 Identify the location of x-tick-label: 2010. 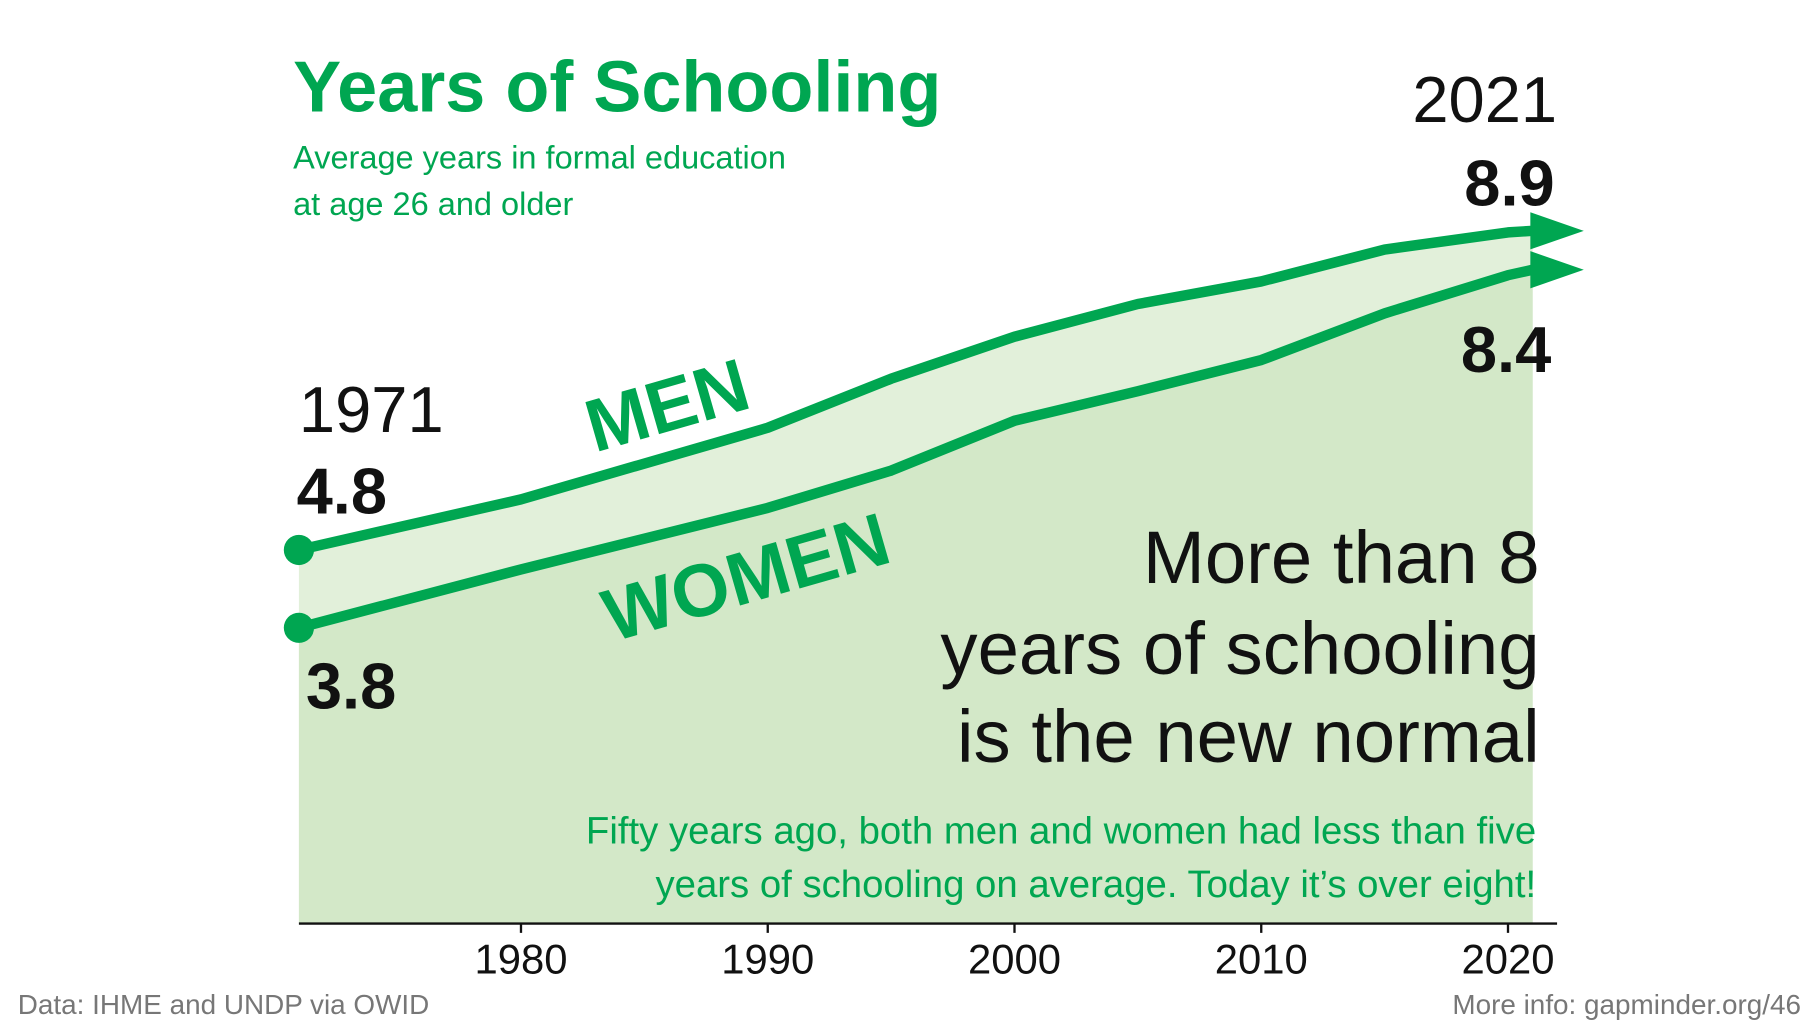
(1261, 959).